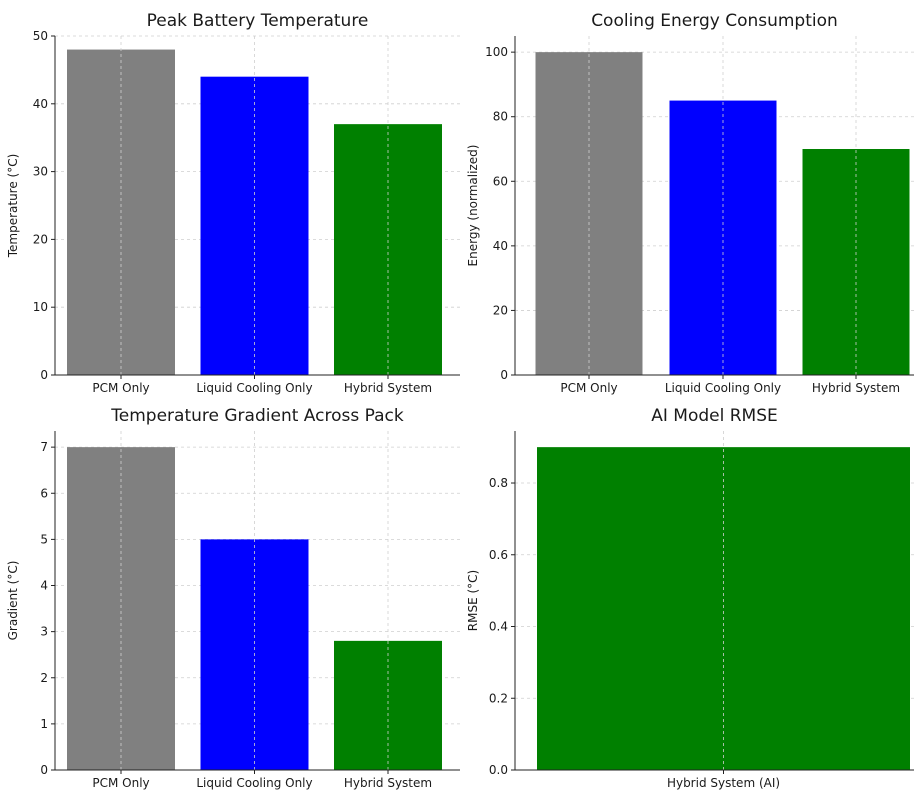  What do you see at coordinates (500, 181) in the screenshot?
I see `y-tick-label: 60` at bounding box center [500, 181].